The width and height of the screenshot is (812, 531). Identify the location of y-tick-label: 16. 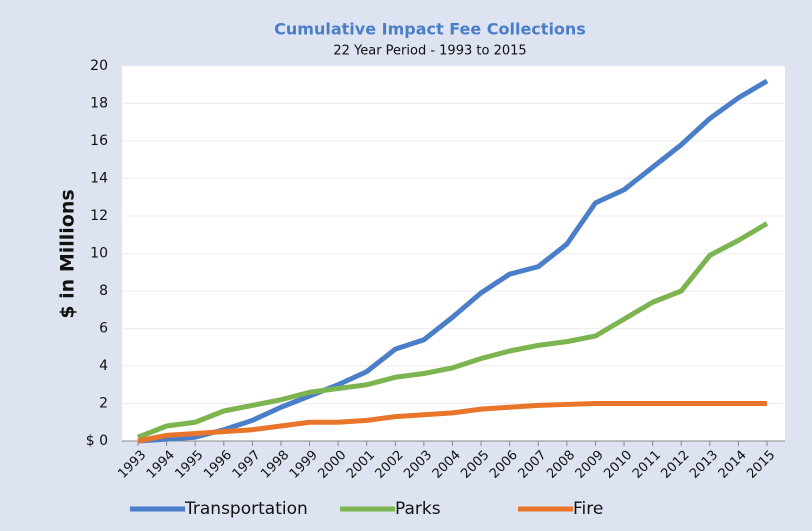
(99, 141).